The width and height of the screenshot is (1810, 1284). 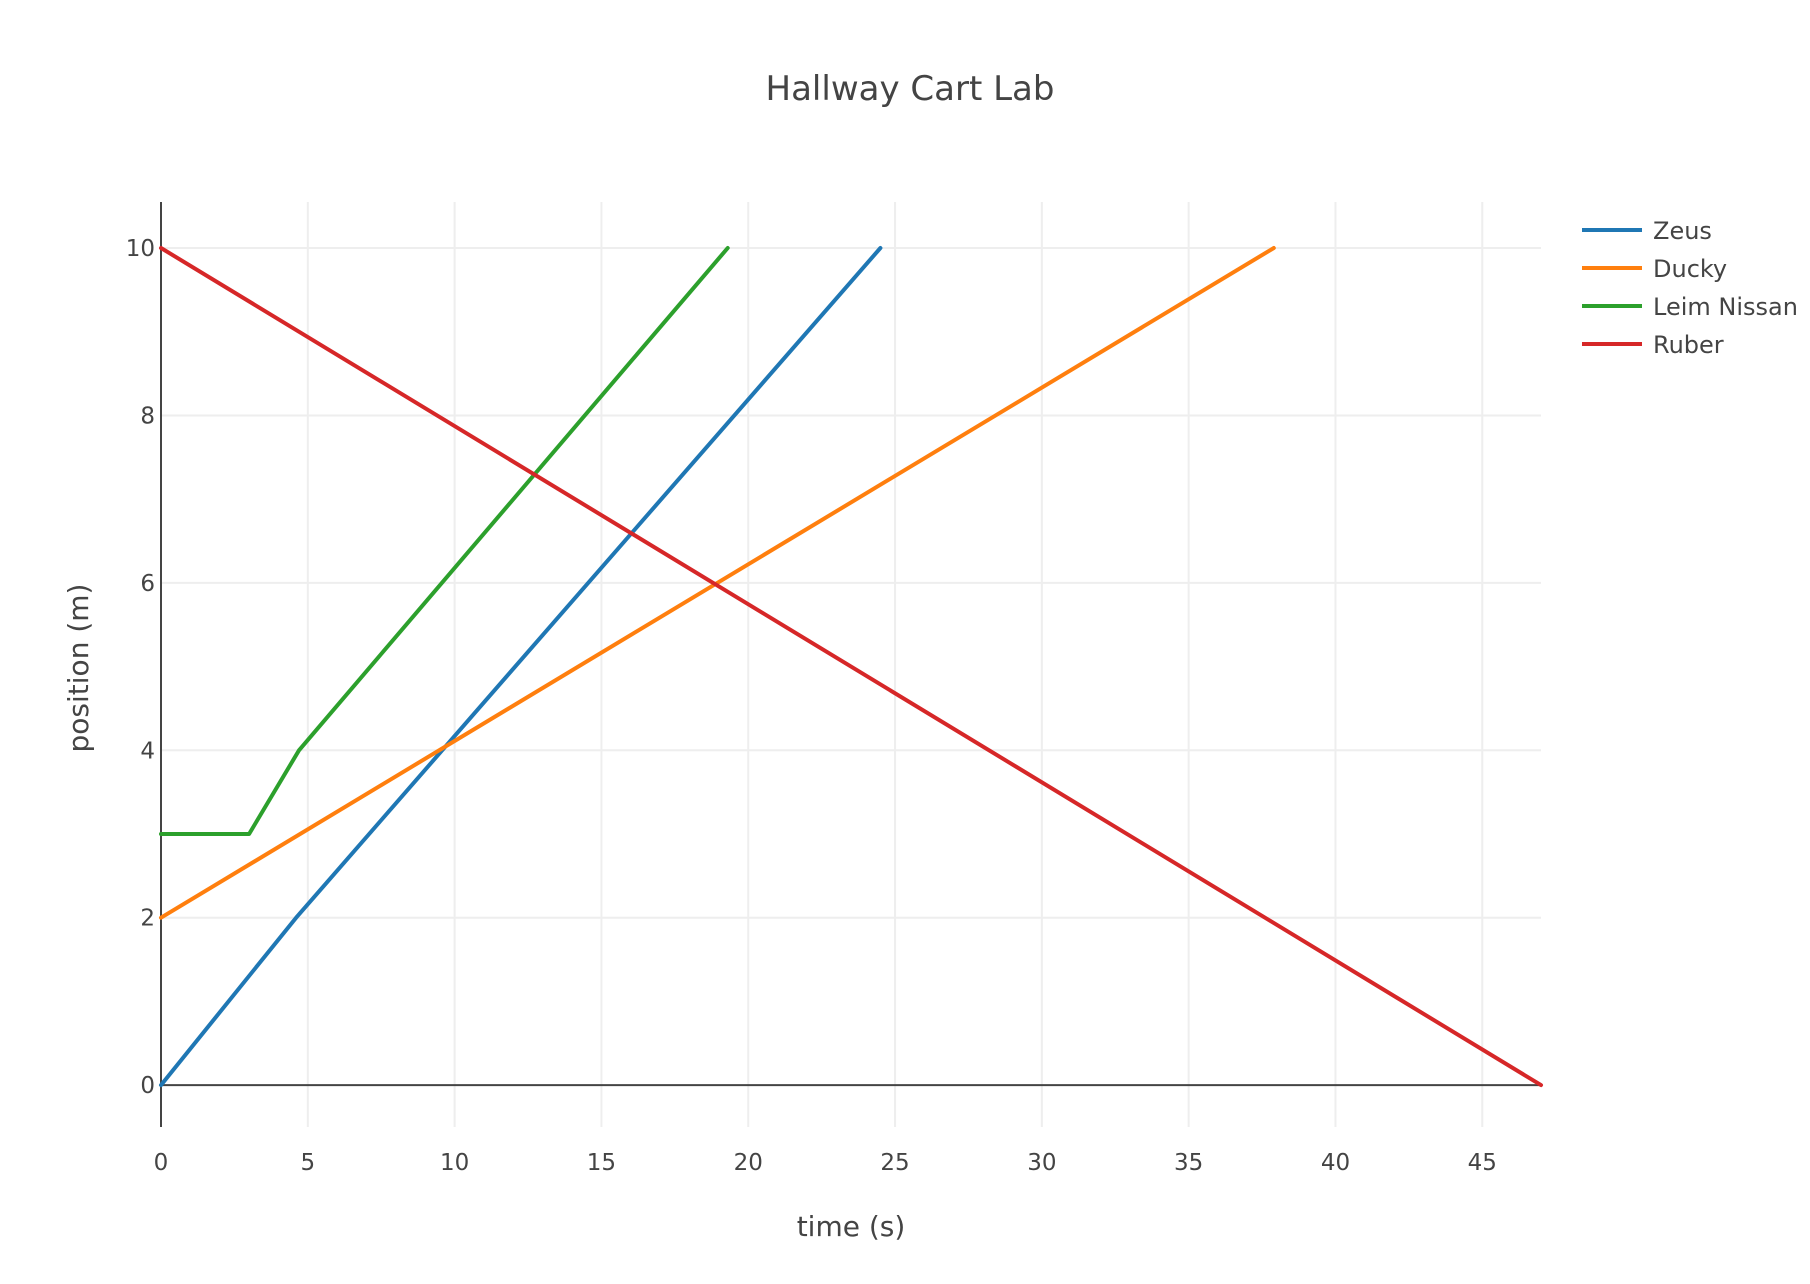 What do you see at coordinates (1482, 1163) in the screenshot?
I see `x-tick-label: 45` at bounding box center [1482, 1163].